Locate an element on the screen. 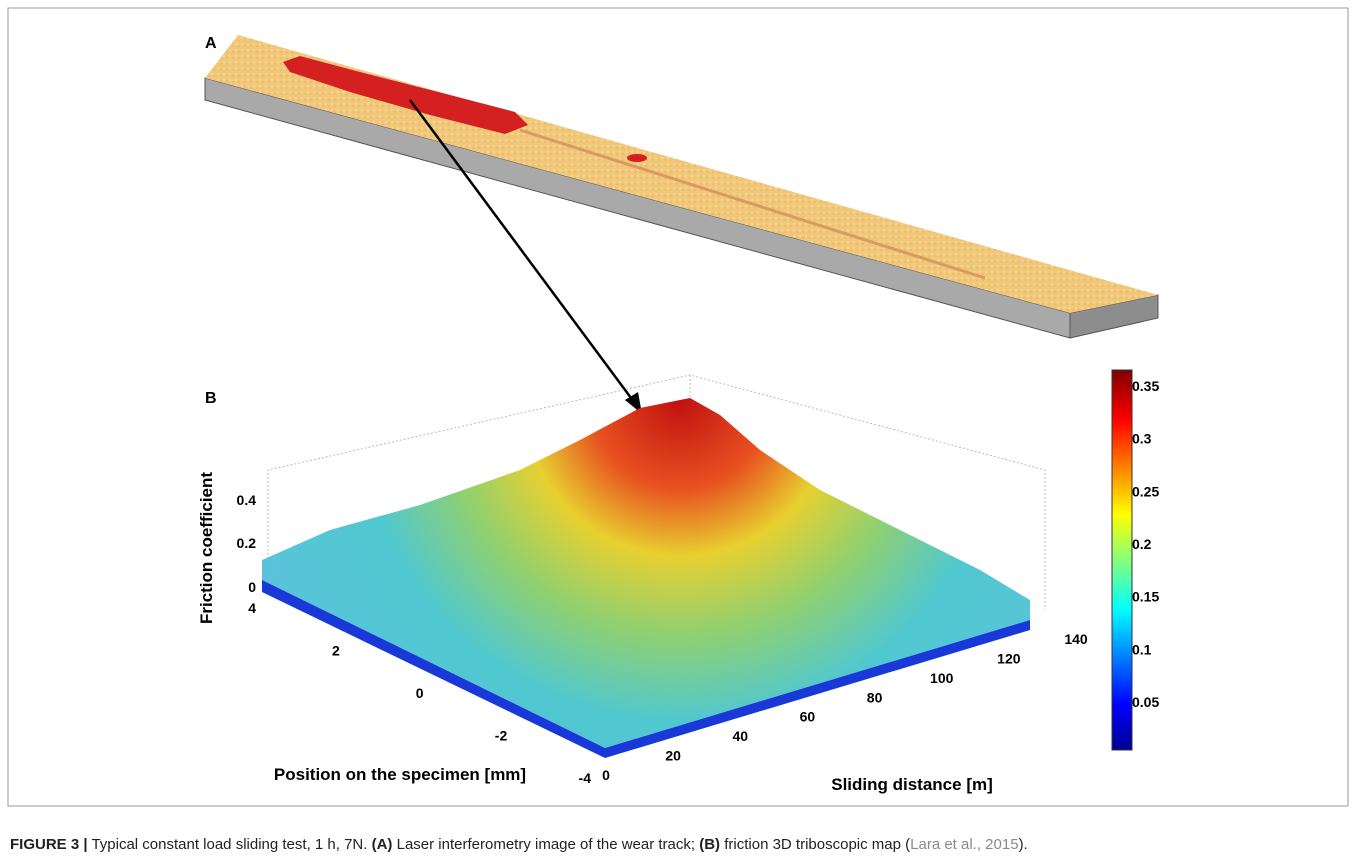 This screenshot has height=866, width=1357. y-tick-label: -2 is located at coordinates (501, 736).